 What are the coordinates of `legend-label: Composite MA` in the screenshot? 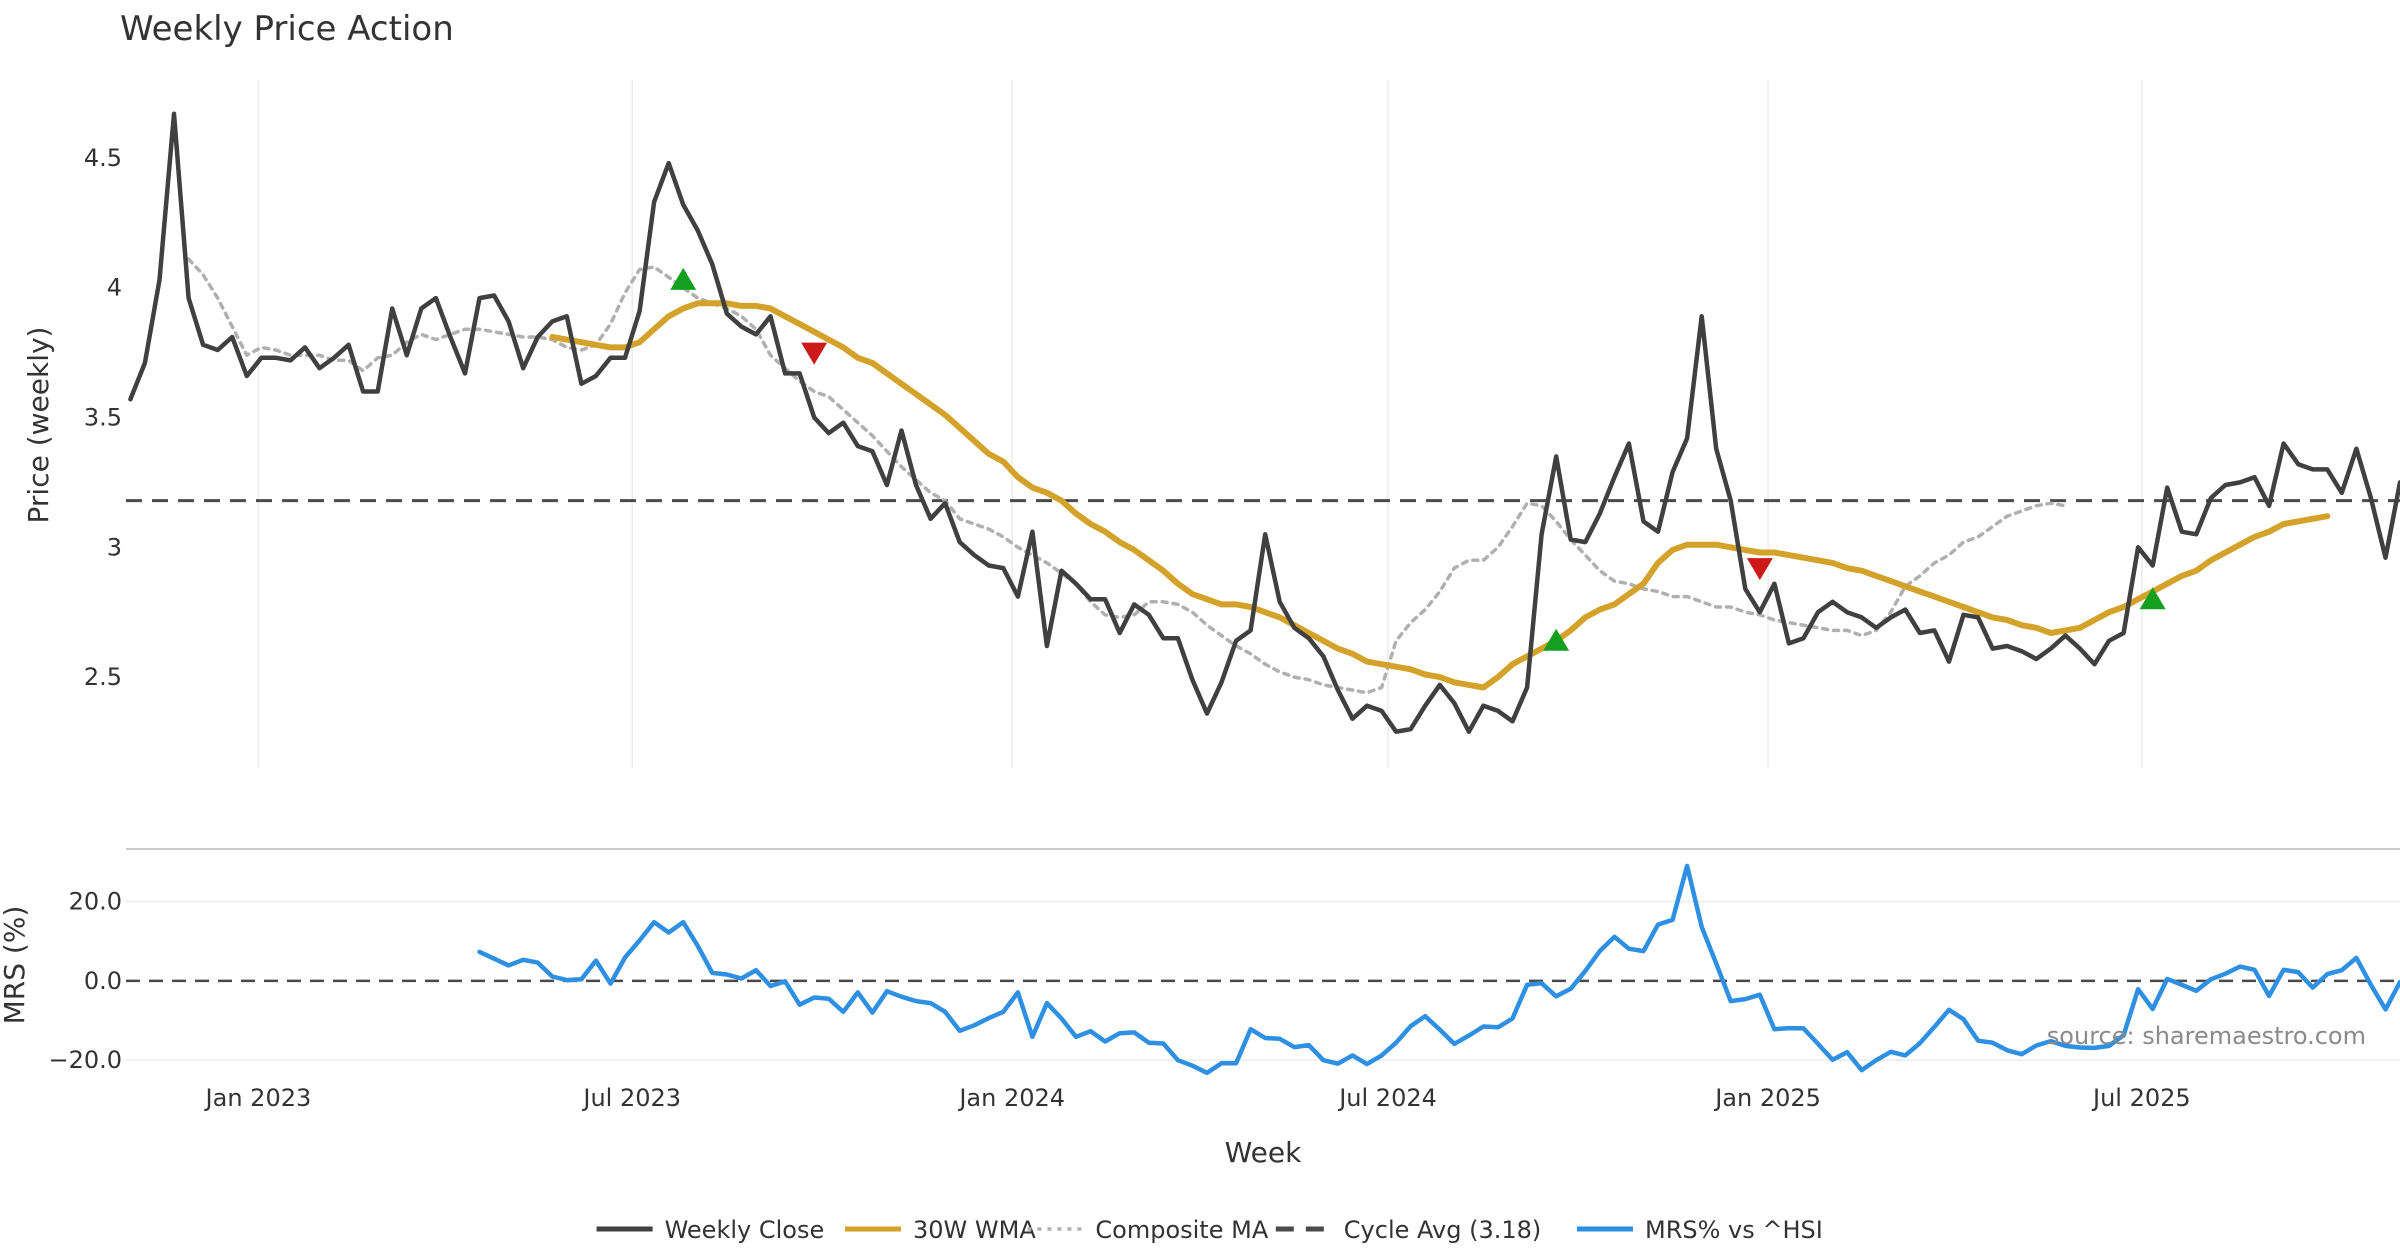 It's located at (1181, 1230).